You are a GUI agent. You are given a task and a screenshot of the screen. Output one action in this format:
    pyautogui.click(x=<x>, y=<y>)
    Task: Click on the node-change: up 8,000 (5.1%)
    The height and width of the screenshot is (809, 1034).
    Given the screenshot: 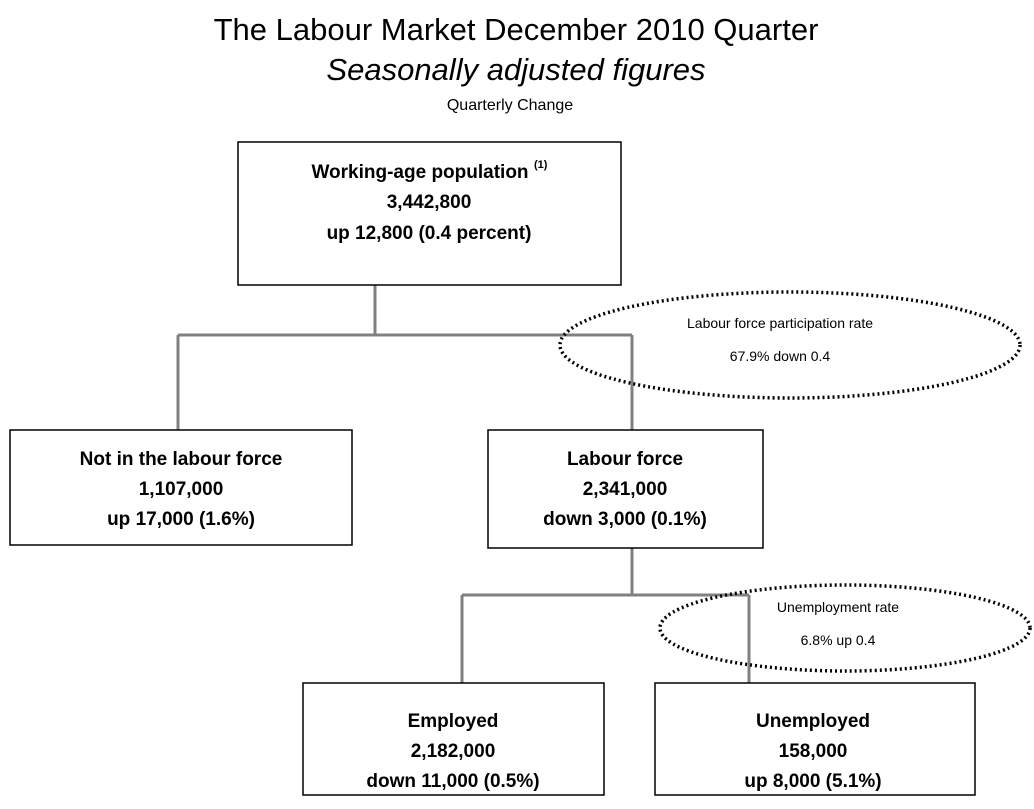 What is the action you would take?
    pyautogui.click(x=812, y=781)
    